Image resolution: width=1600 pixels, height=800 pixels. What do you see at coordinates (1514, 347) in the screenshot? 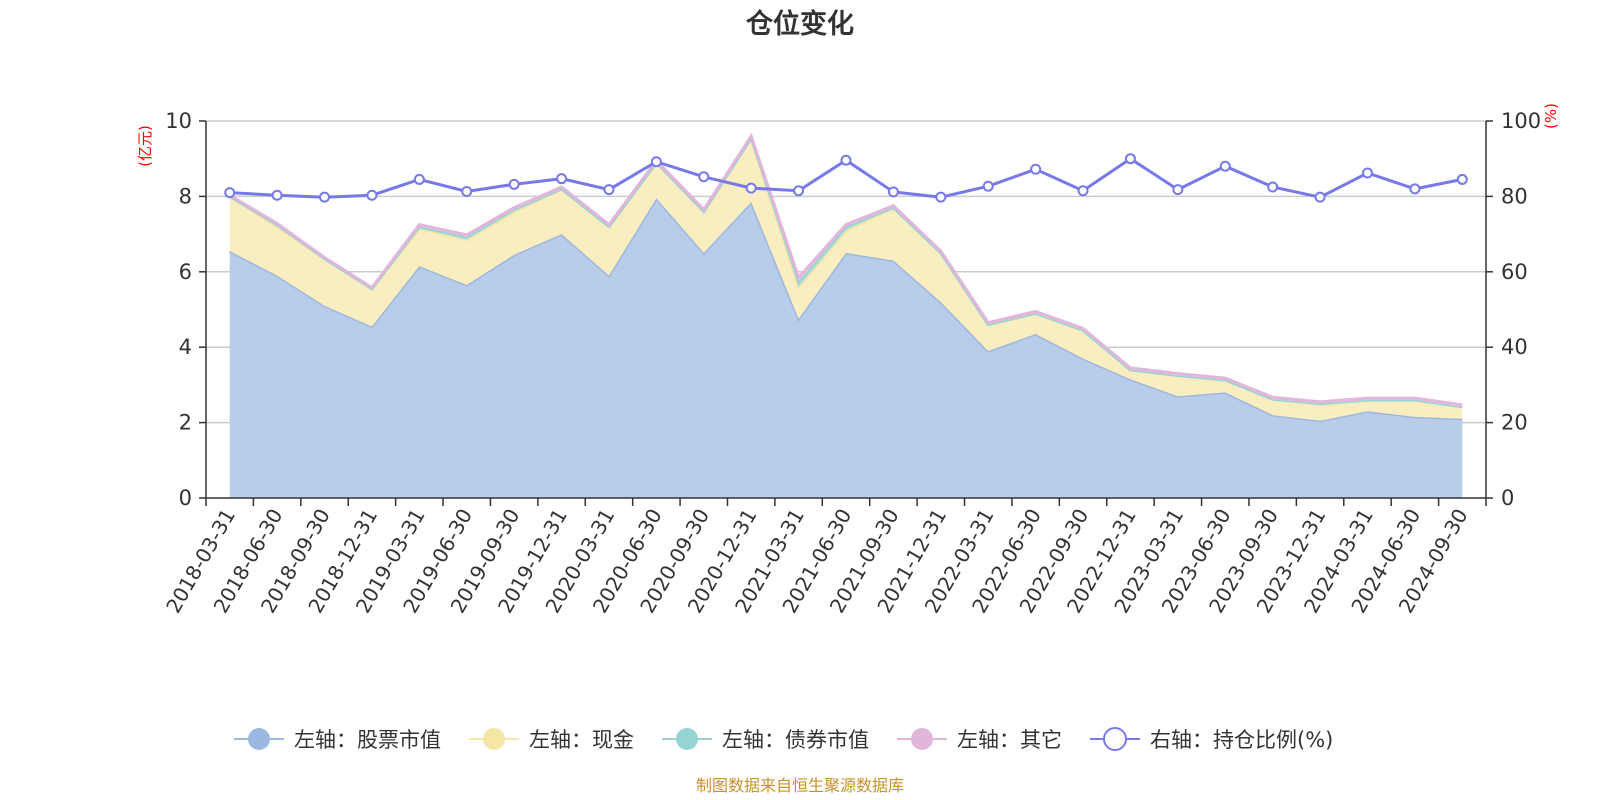
I see `right-axis-tick-label: 40` at bounding box center [1514, 347].